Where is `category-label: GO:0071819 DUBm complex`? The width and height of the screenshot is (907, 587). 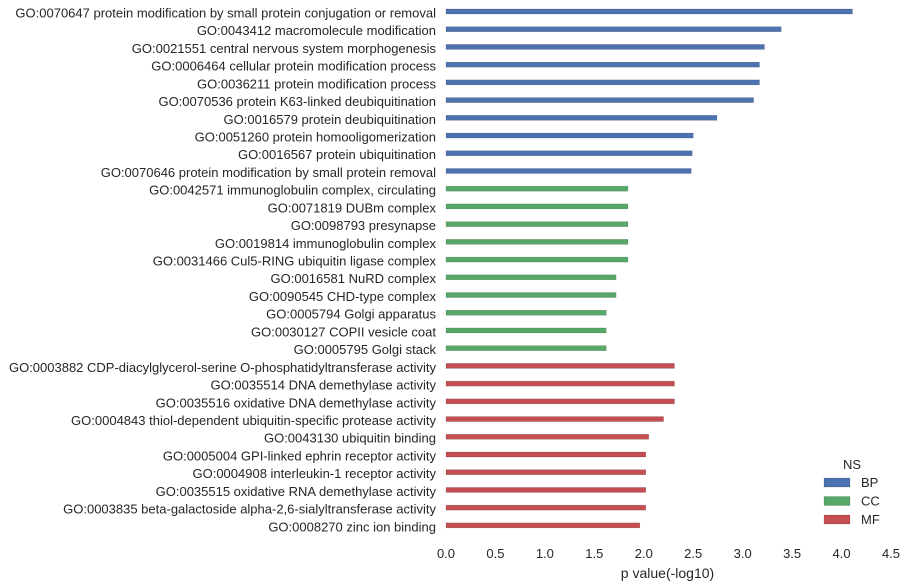 category-label: GO:0071819 DUBm complex is located at coordinates (352, 207).